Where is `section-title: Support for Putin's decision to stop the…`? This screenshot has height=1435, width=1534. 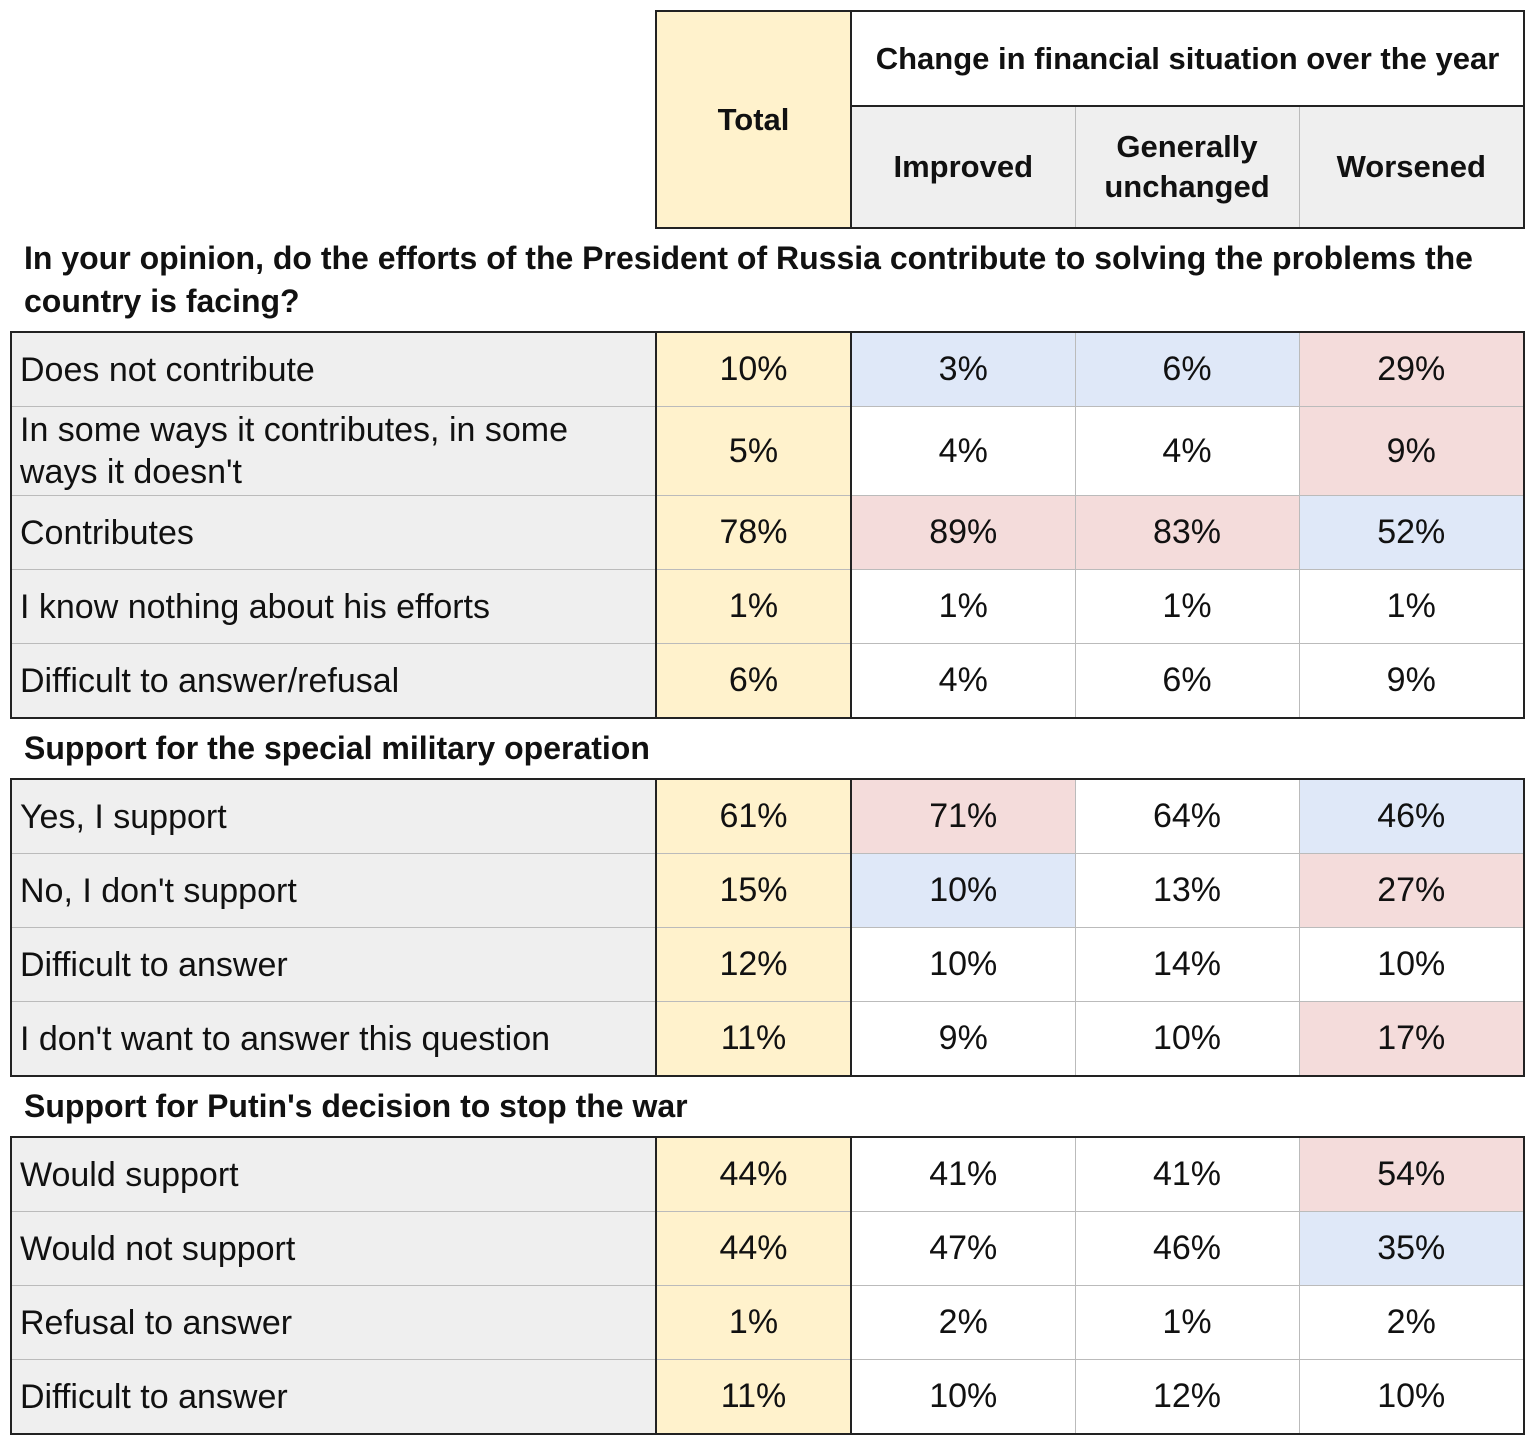
section-title: Support for Putin's decision to stop the… is located at coordinates (356, 1106).